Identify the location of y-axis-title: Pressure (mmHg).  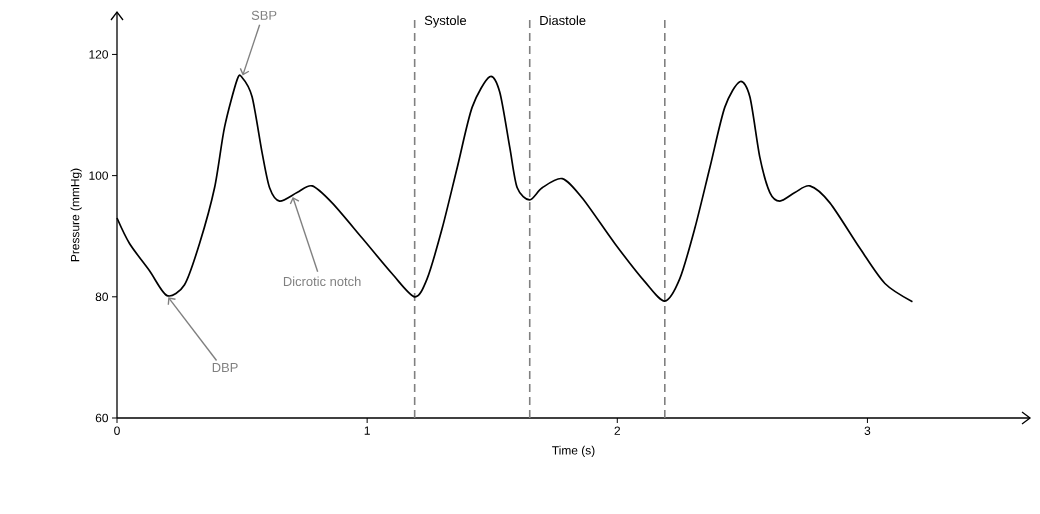
(76, 215).